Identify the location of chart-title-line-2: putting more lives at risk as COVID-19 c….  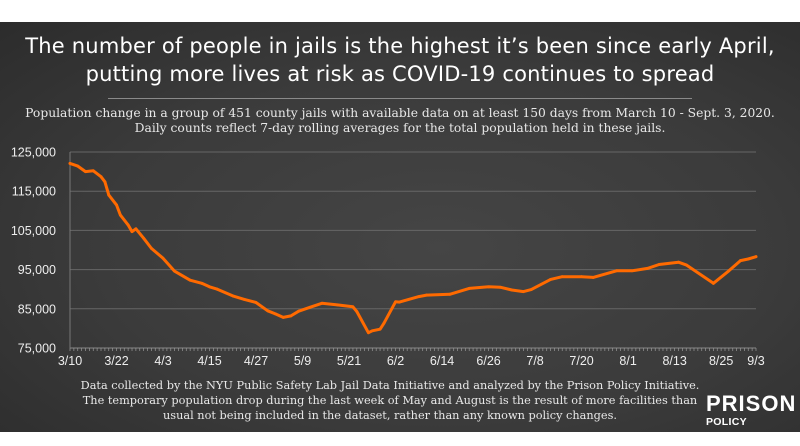
(400, 74).